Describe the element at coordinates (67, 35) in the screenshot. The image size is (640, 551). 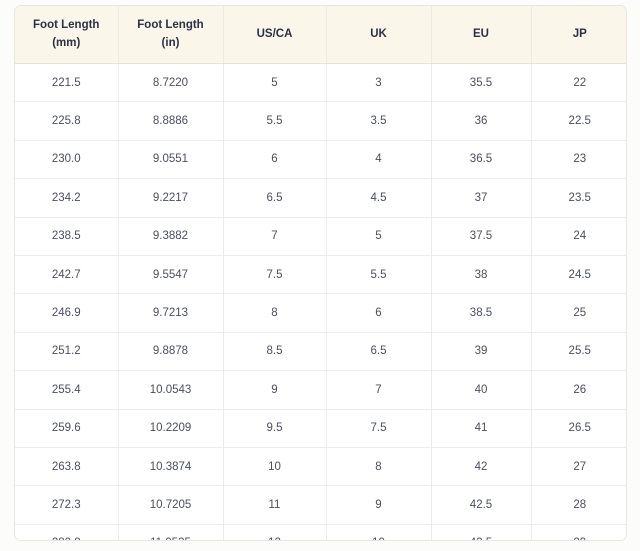
I see `column-header-foot-length-mm: Foot Length (mm)` at that location.